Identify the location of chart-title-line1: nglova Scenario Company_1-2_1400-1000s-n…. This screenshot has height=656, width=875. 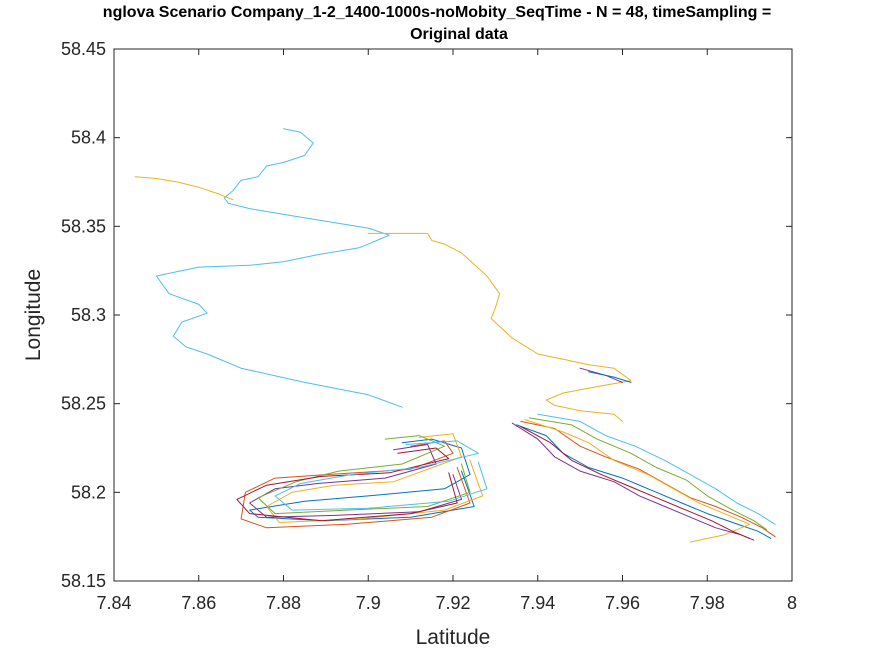
(437, 12).